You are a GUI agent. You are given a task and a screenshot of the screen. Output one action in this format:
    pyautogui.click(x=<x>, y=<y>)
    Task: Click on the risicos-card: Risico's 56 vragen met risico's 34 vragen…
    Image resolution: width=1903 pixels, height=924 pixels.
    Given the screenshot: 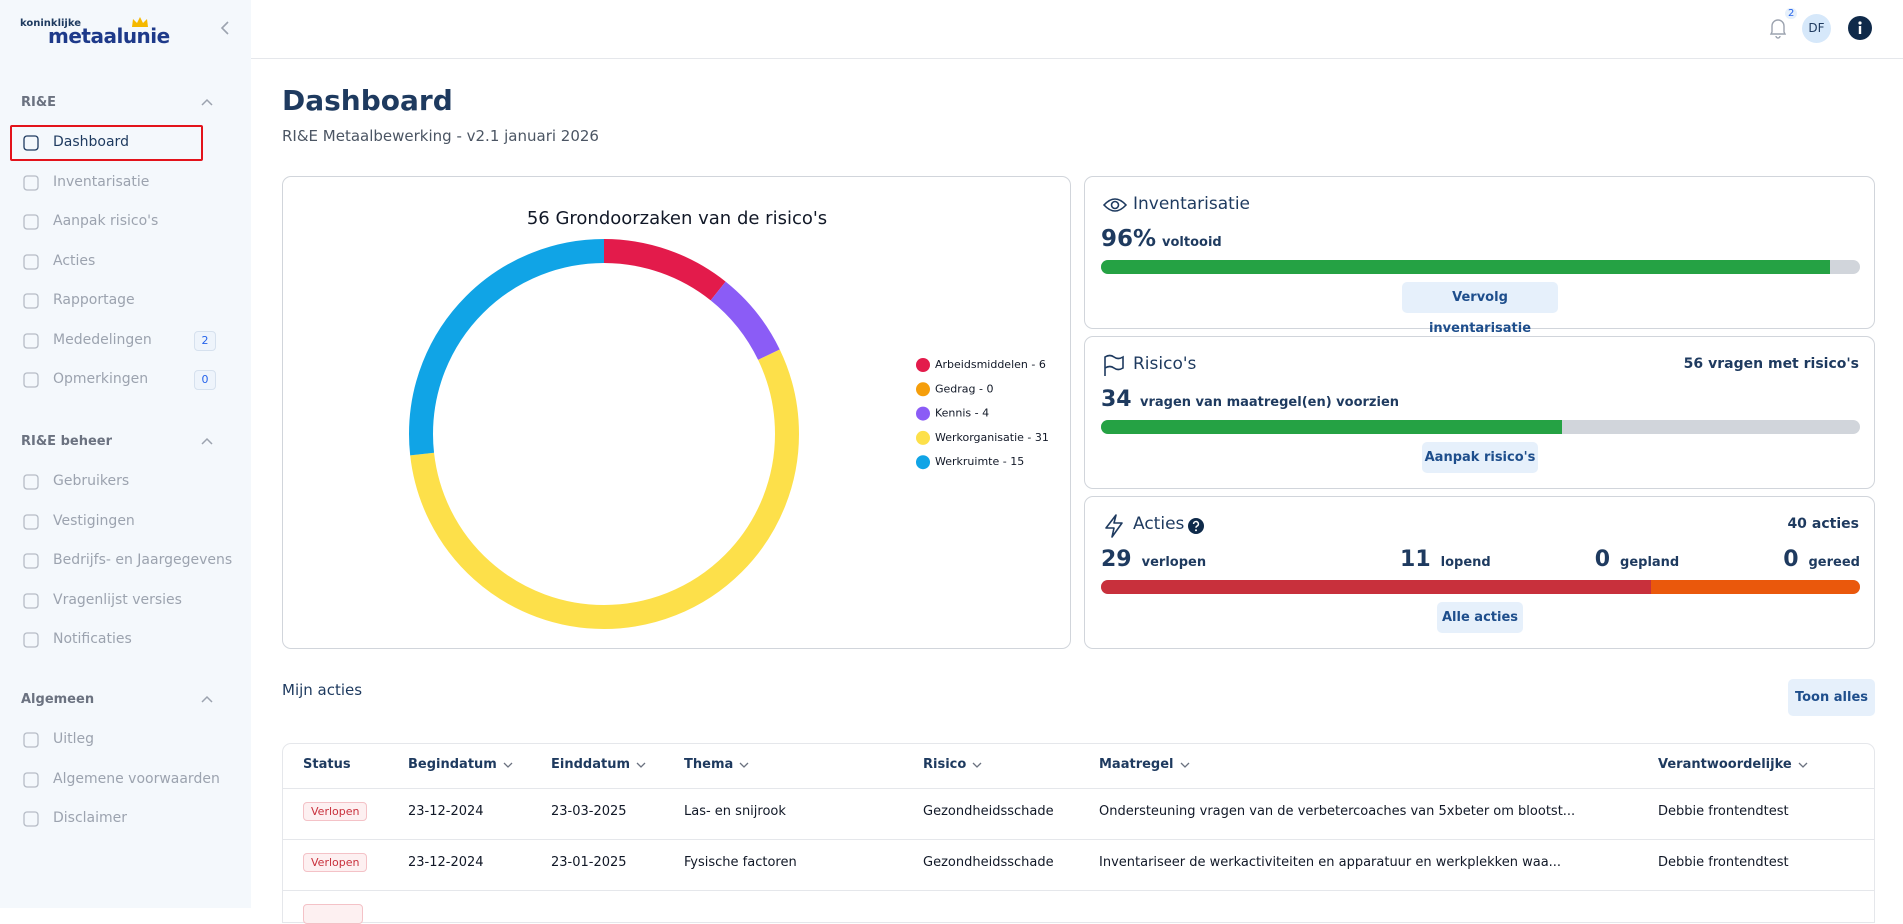 What is the action you would take?
    pyautogui.click(x=1479, y=412)
    